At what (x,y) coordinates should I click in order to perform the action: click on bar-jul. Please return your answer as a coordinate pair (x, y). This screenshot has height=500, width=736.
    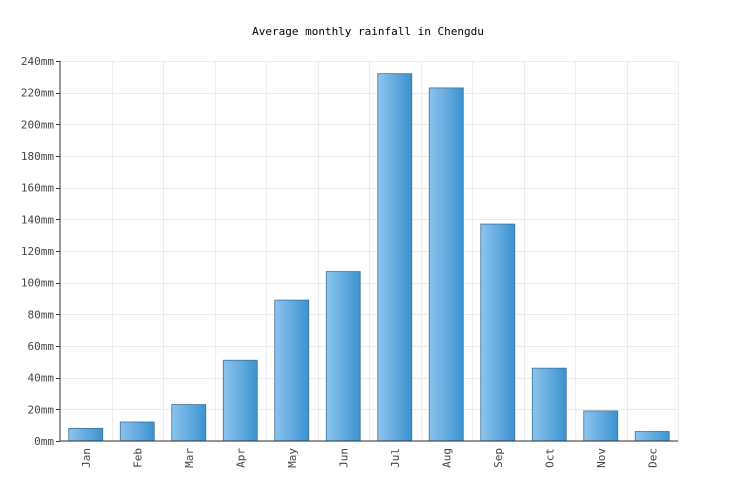
    Looking at the image, I should click on (395, 257).